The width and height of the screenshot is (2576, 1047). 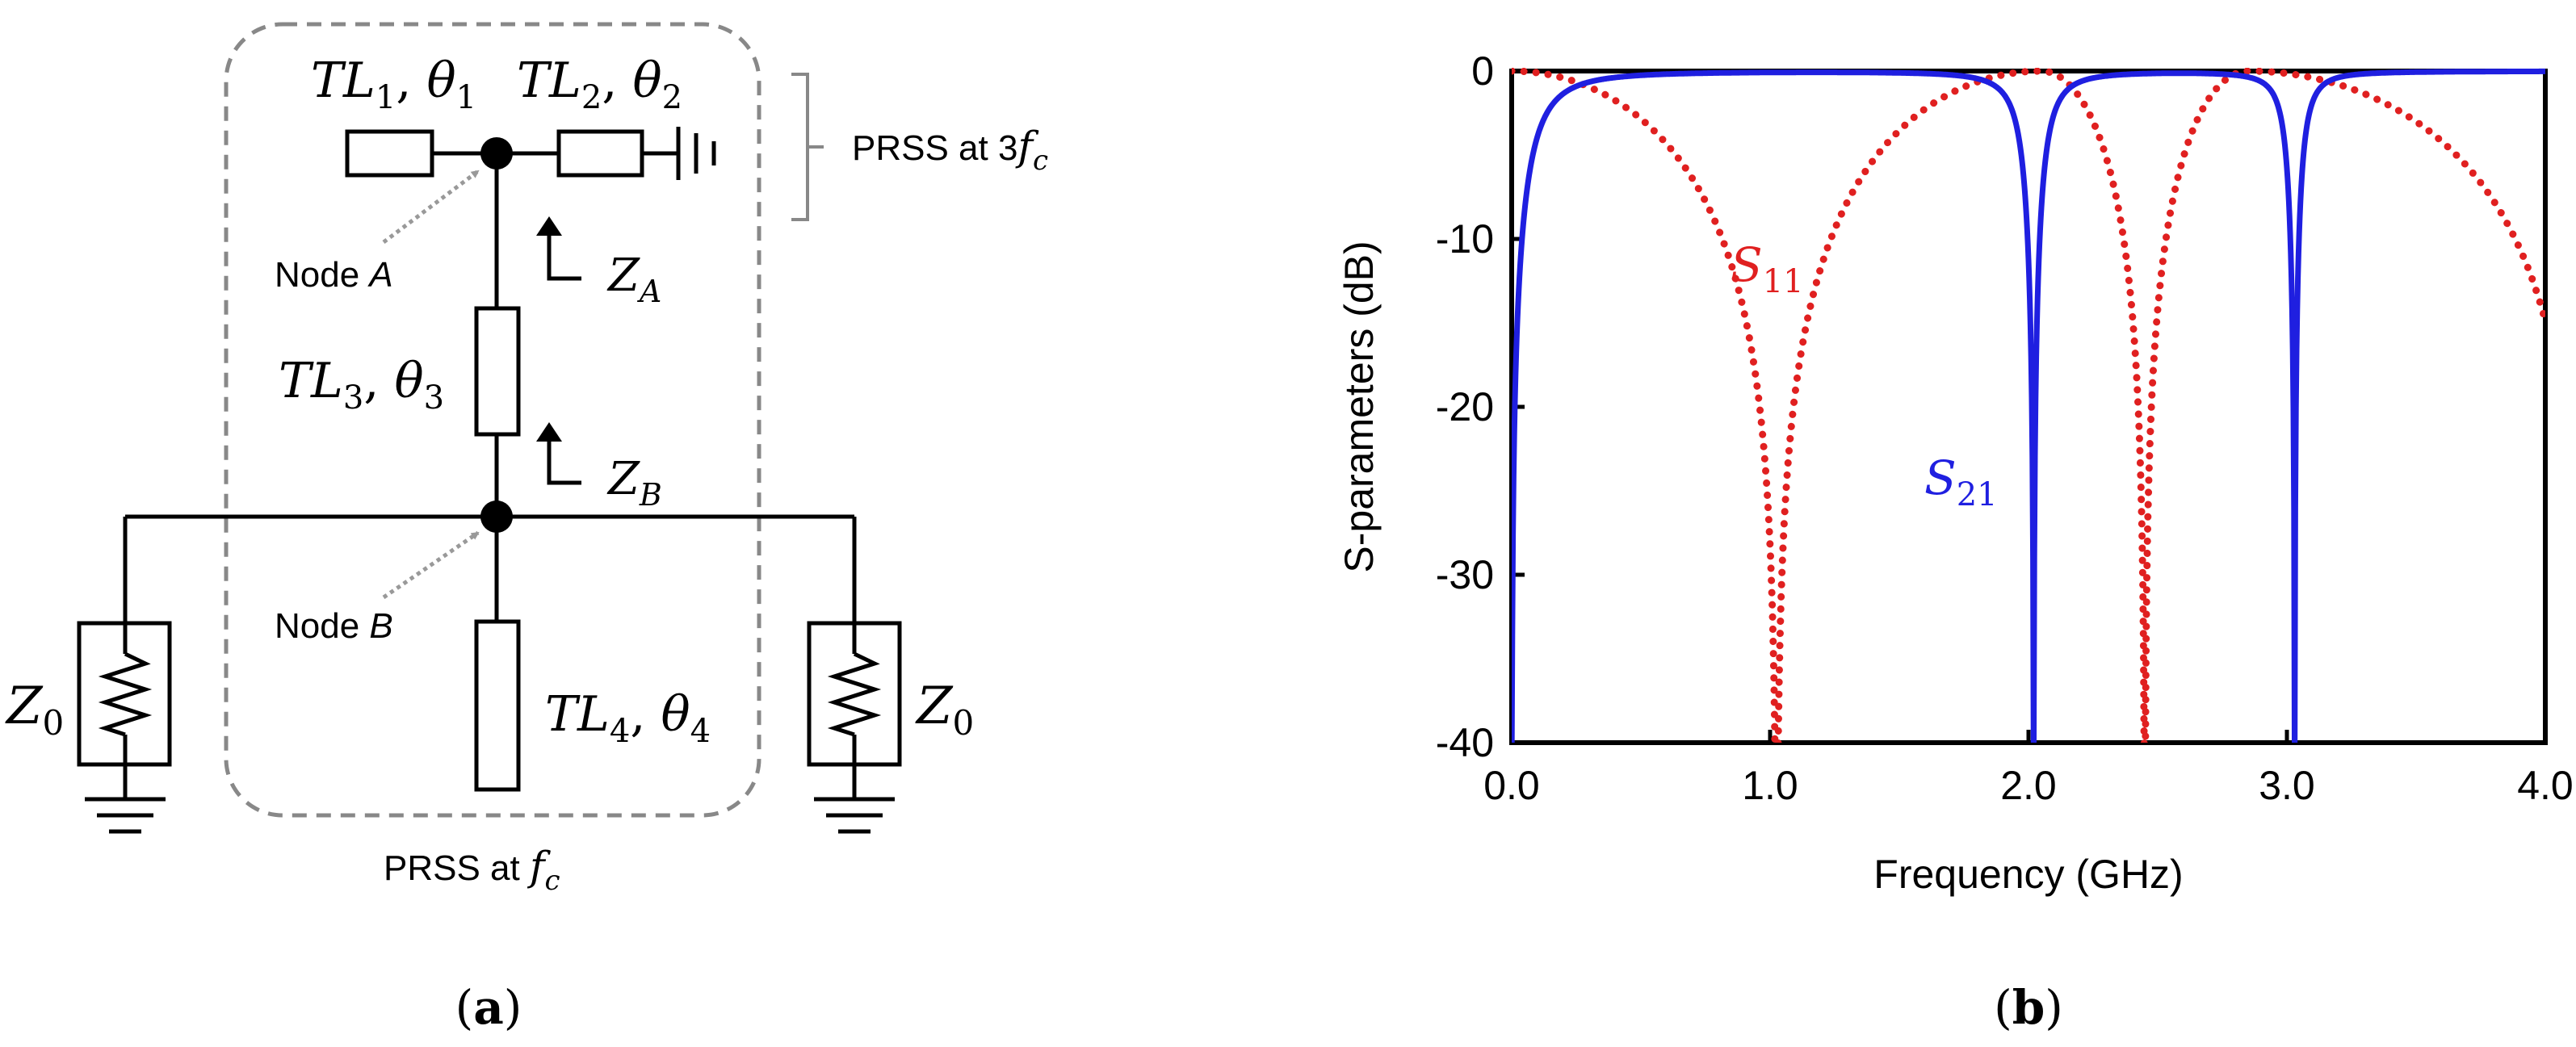 What do you see at coordinates (628, 718) in the screenshot?
I see `tl4-label: TL4, θ4` at bounding box center [628, 718].